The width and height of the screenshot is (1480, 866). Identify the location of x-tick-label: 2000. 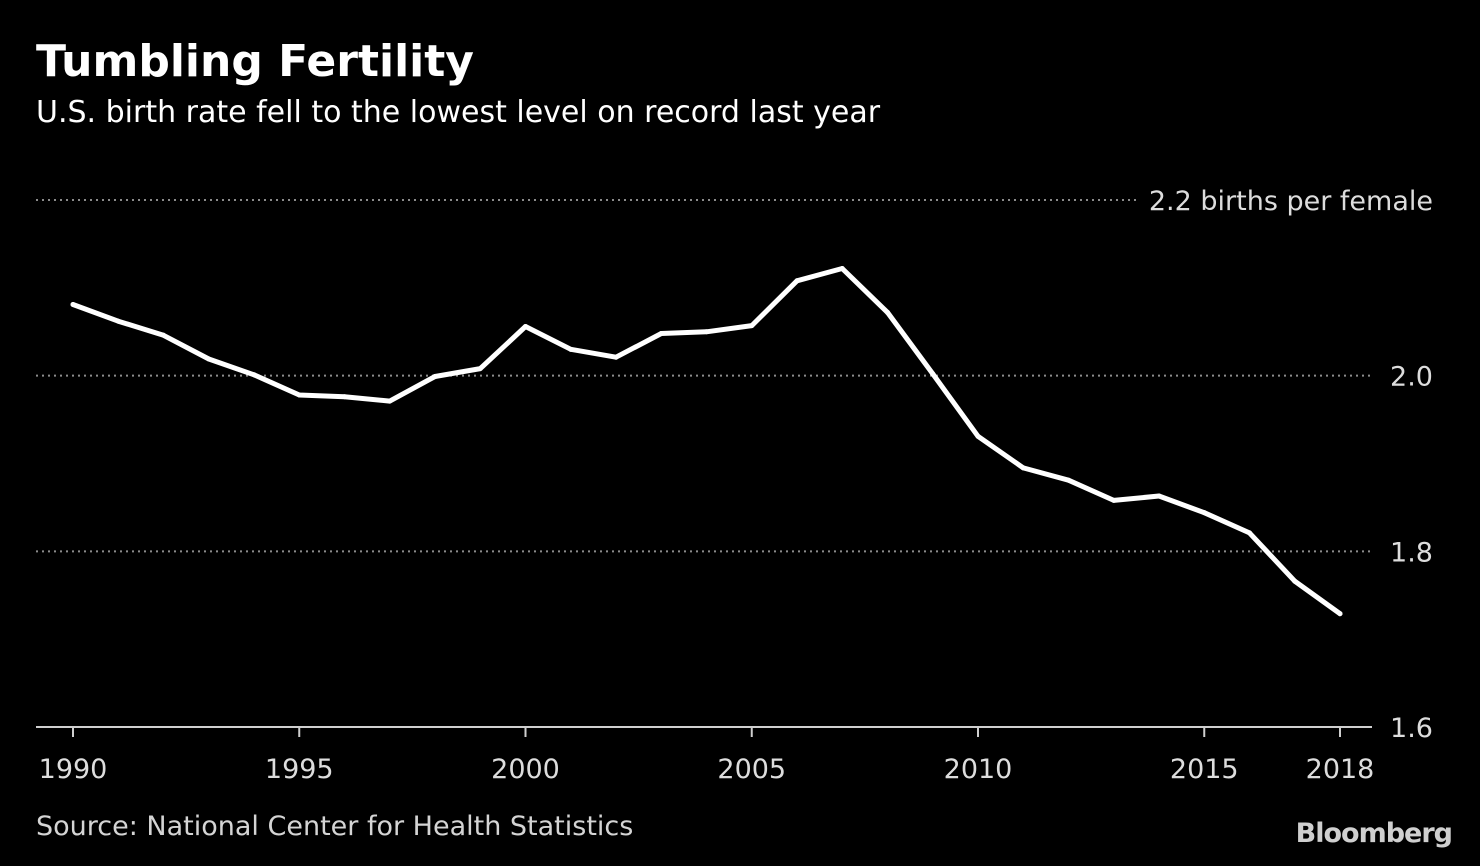
(525, 769).